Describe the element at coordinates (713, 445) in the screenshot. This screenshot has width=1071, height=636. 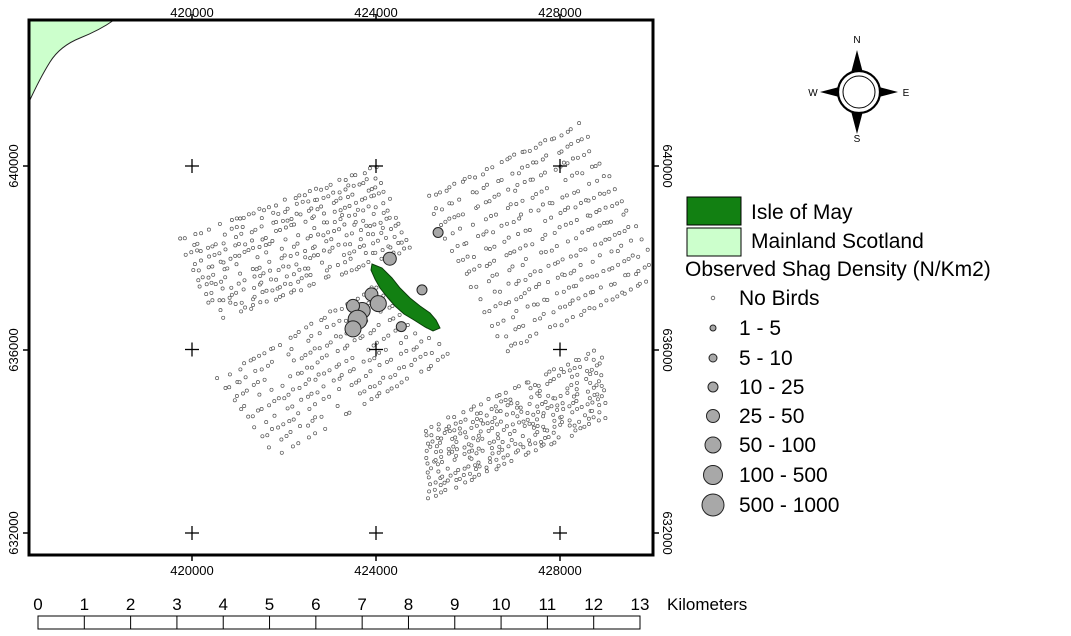
I see `legend-class-5-symbol` at that location.